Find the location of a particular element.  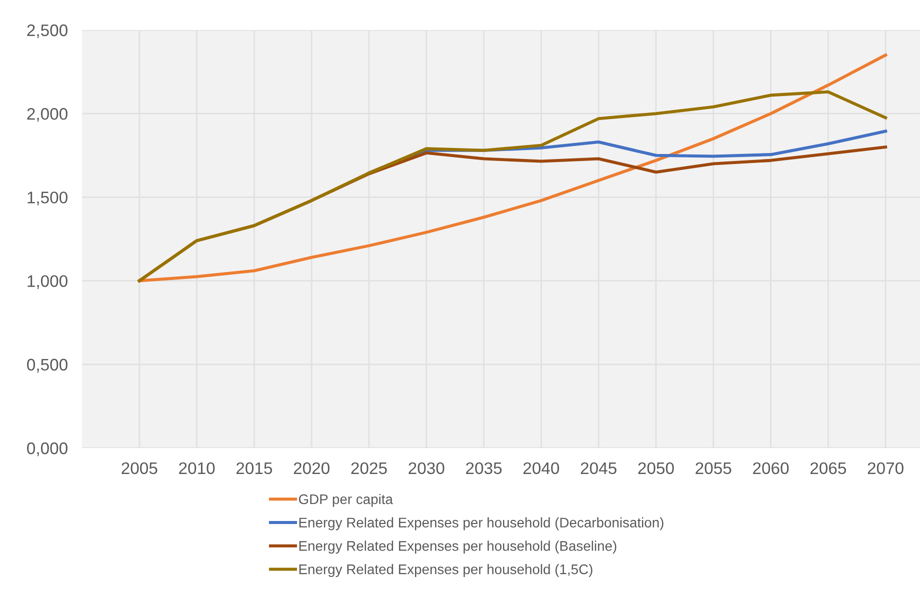

legend-label: Energy Related Expenses per household (Decarbonisation) is located at coordinates (481, 523).